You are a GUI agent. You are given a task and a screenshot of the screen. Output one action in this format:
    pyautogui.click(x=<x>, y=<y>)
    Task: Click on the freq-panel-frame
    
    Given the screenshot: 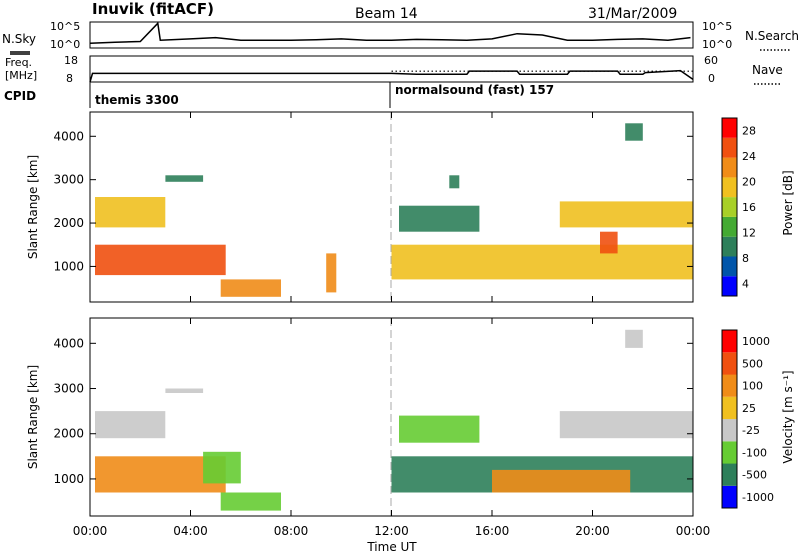 What is the action you would take?
    pyautogui.click(x=391, y=69)
    